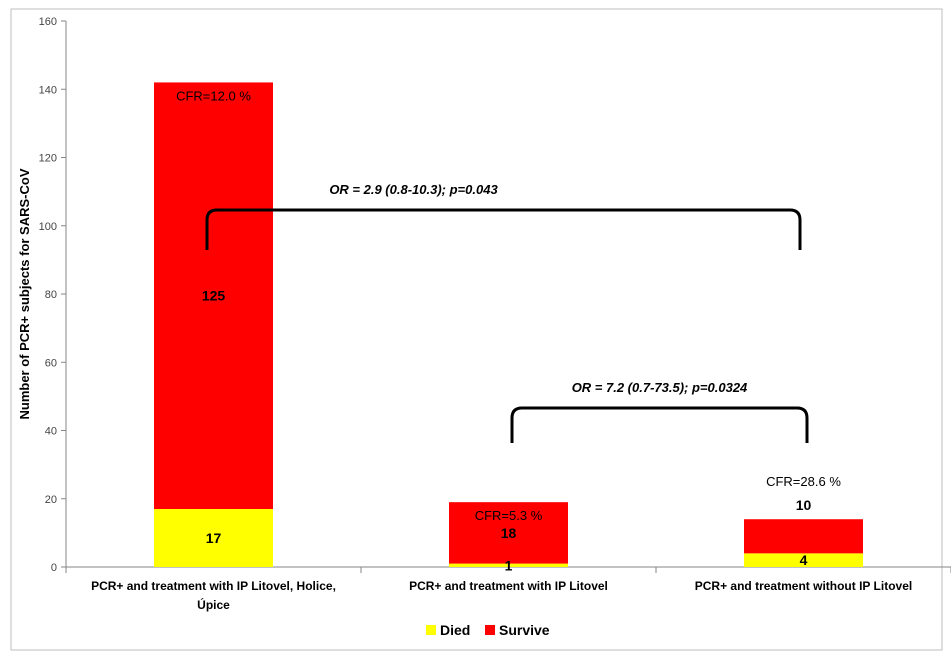 The width and height of the screenshot is (951, 655). Describe the element at coordinates (508, 586) in the screenshot. I see `x-category-label: PCR+ and treatment with IP Litovel` at that location.